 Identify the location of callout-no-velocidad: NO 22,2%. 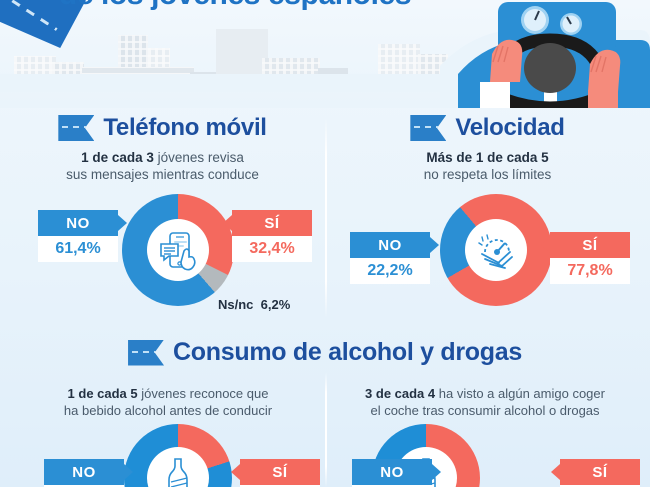
(394, 258).